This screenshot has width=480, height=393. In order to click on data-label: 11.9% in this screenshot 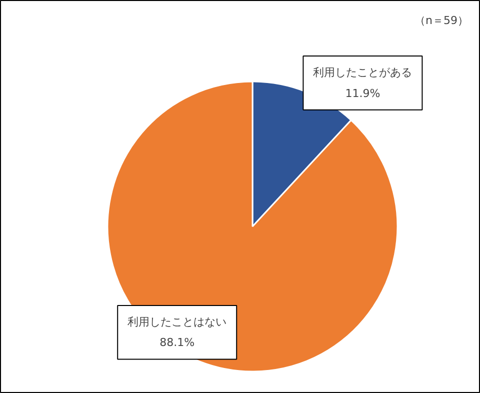, I will do `click(362, 93)`.